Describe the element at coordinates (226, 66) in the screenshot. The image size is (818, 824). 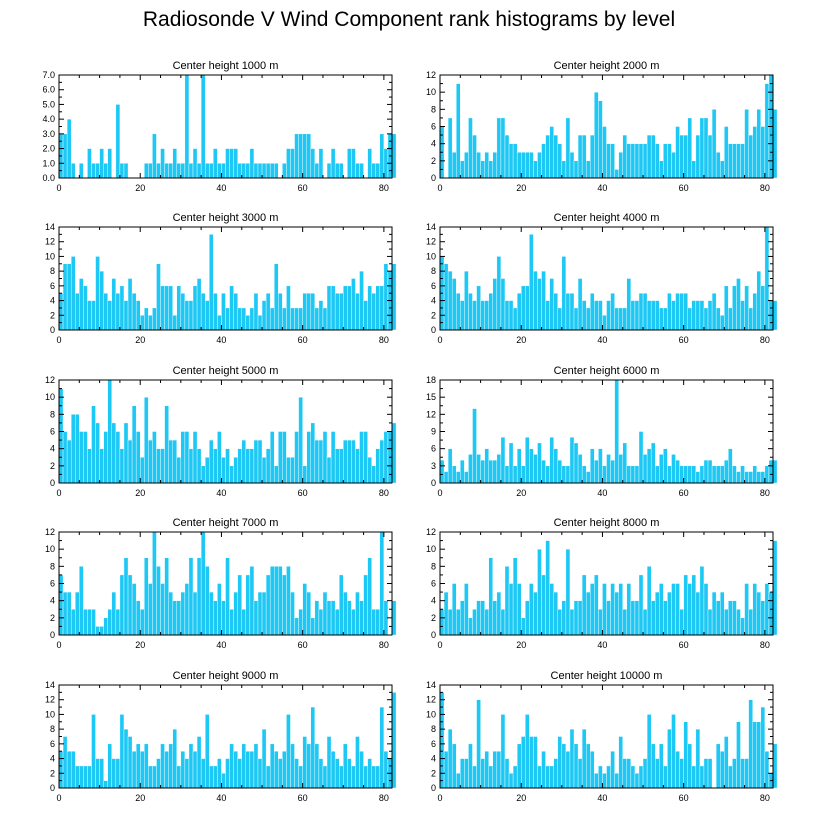
I see `panel-1-title: Center height 1000 m` at that location.